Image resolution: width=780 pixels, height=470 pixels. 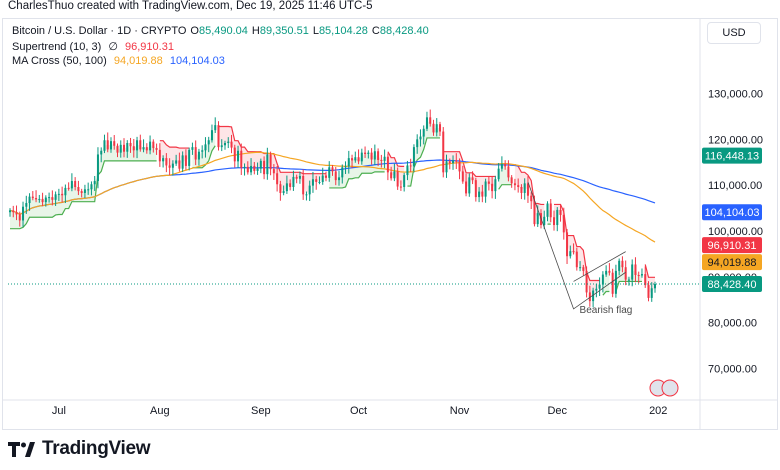 What do you see at coordinates (174, 153) in the screenshot?
I see `supertrend-down-fill` at bounding box center [174, 153].